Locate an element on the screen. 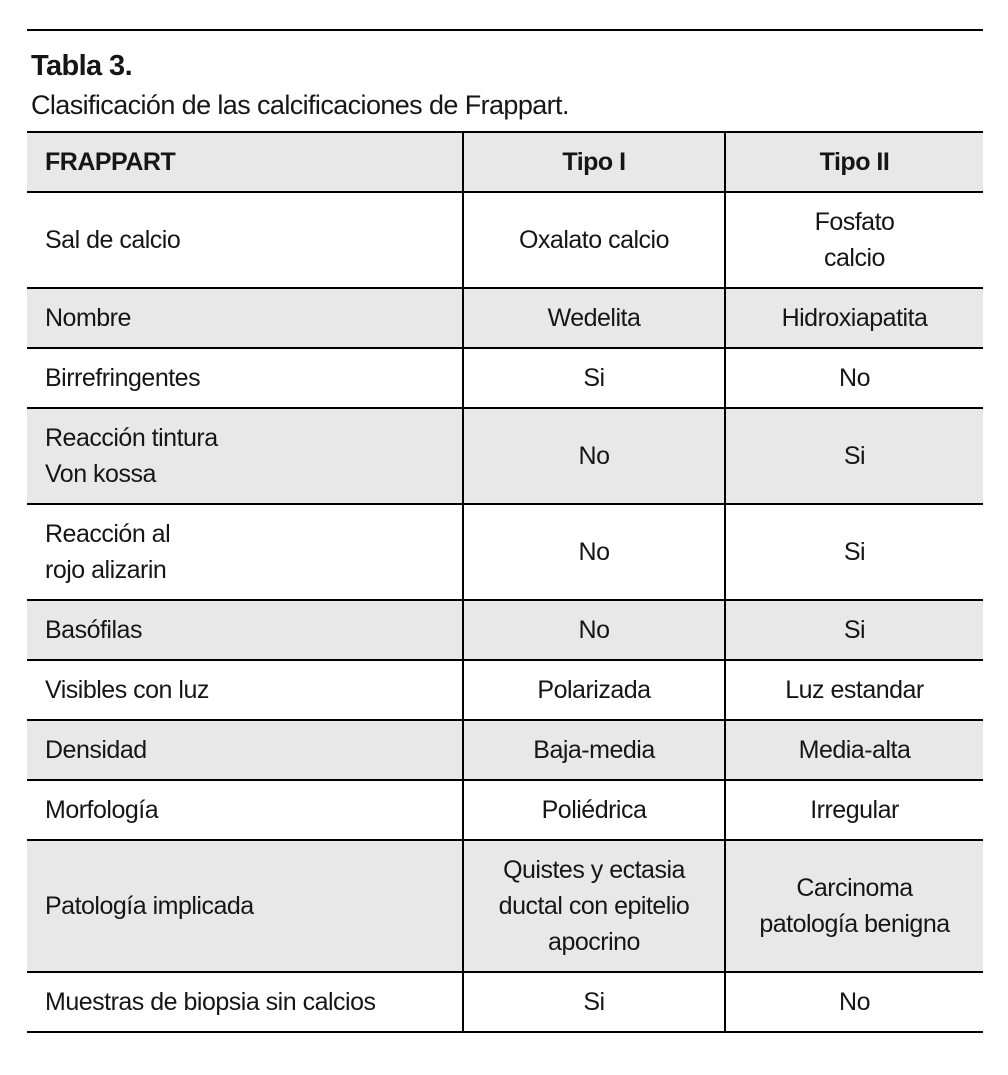 This screenshot has height=1075, width=1008. row-label-cell: Reacción al rojo alizarin is located at coordinates (108, 552).